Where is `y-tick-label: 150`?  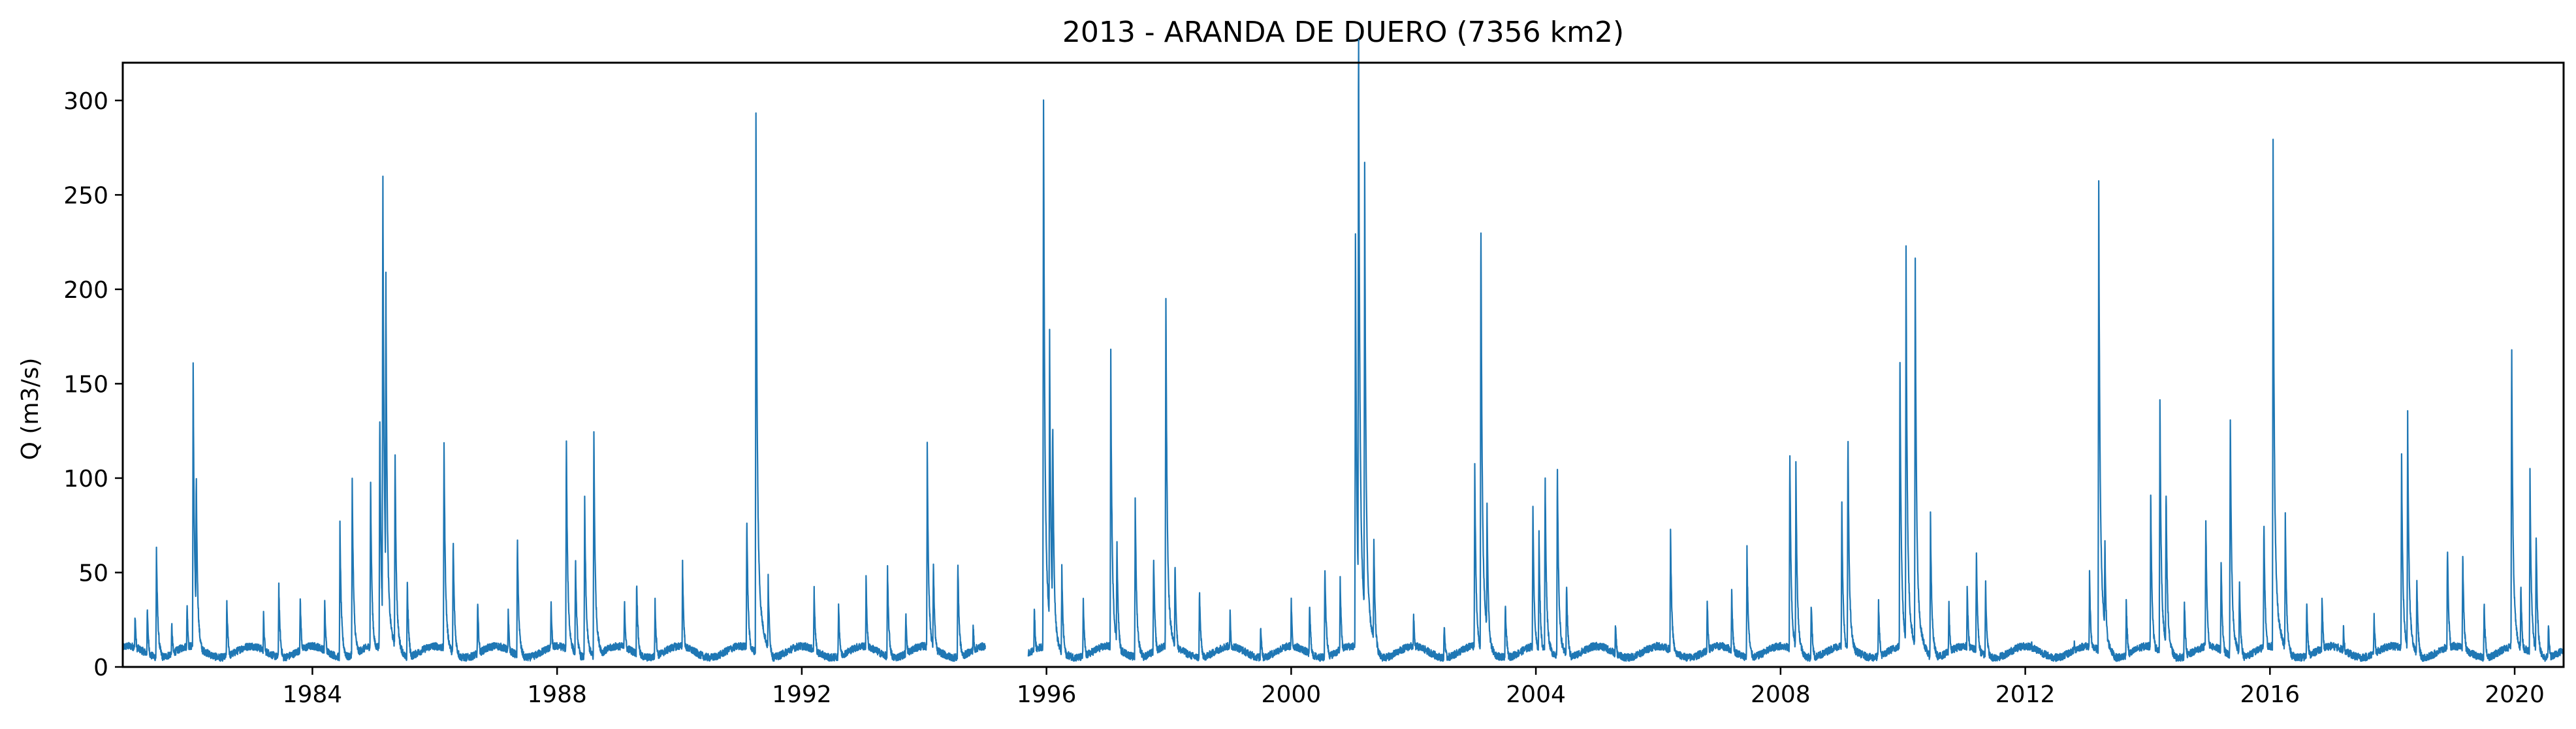
y-tick-label: 150 is located at coordinates (85, 384).